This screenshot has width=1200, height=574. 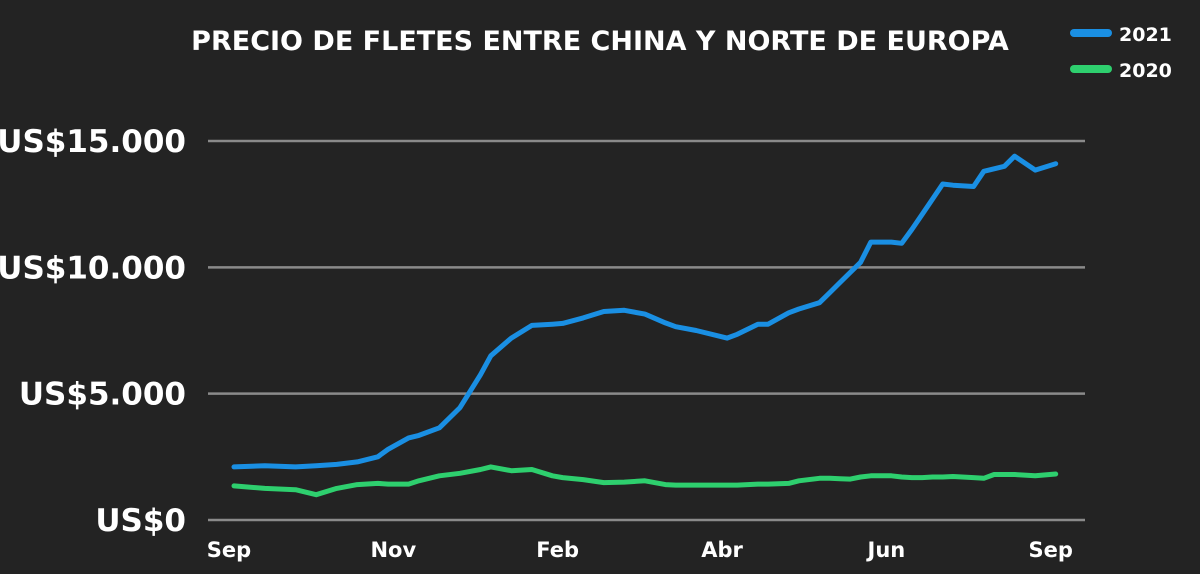 I want to click on x-tick-label-5: Sep, so click(x=1051, y=550).